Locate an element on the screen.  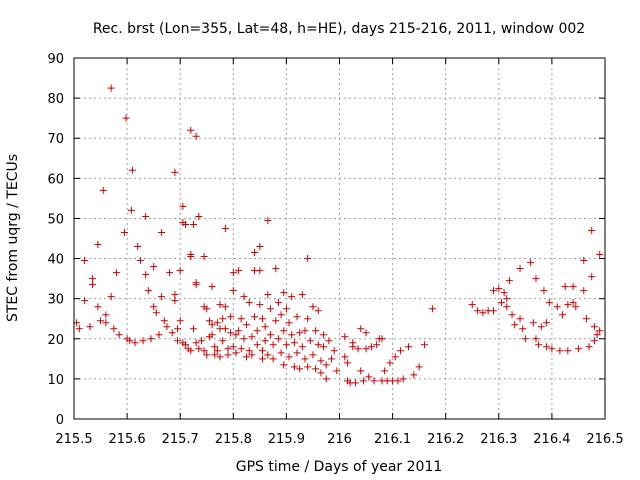
x-tick-label: 215.8 is located at coordinates (233, 439).